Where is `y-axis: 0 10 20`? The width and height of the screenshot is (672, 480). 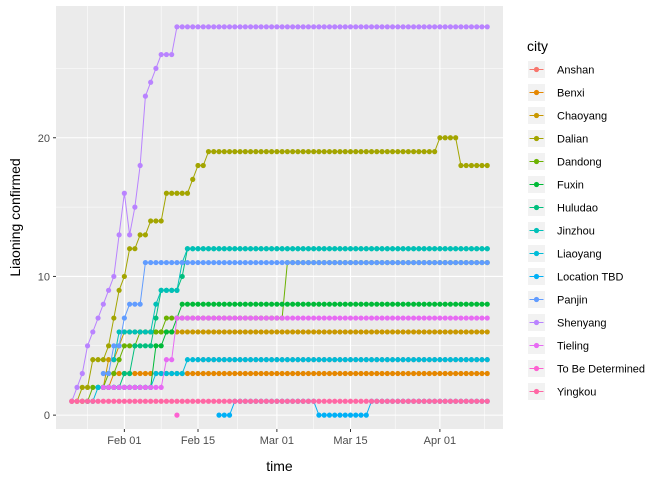
y-axis: 0 10 20 is located at coordinates (47, 277).